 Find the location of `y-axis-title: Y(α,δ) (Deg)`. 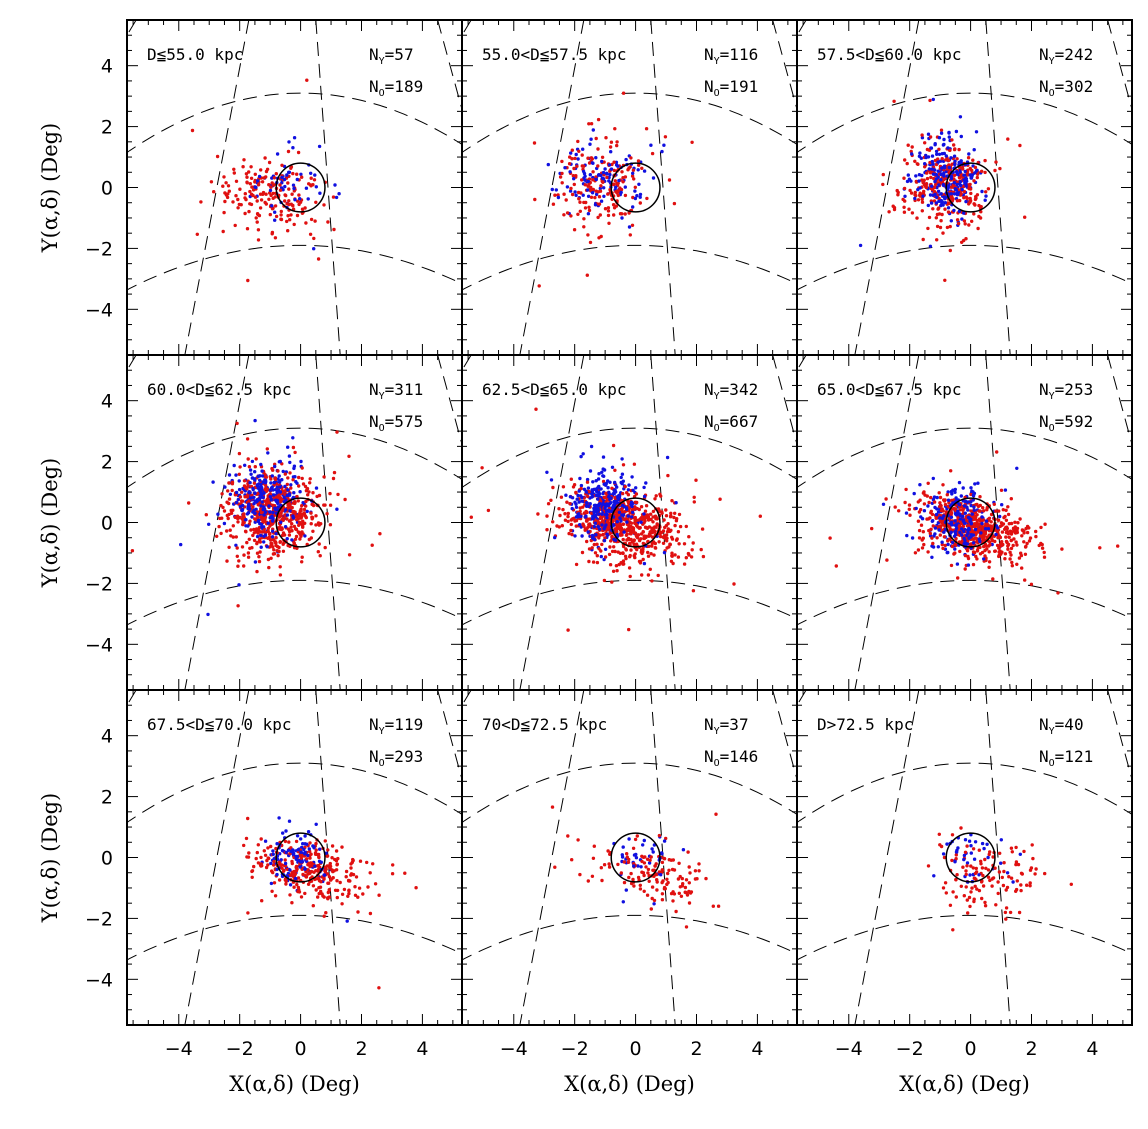

y-axis-title: Y(α,δ) (Deg) is located at coordinates (50, 523).